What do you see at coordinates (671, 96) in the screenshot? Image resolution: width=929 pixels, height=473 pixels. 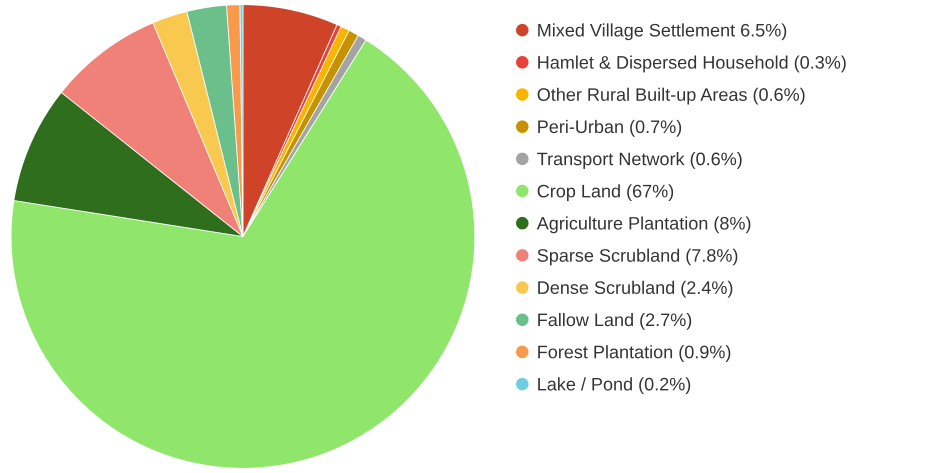 I see `legend-label: Other Rural Built-up Areas (0.6%)` at bounding box center [671, 96].